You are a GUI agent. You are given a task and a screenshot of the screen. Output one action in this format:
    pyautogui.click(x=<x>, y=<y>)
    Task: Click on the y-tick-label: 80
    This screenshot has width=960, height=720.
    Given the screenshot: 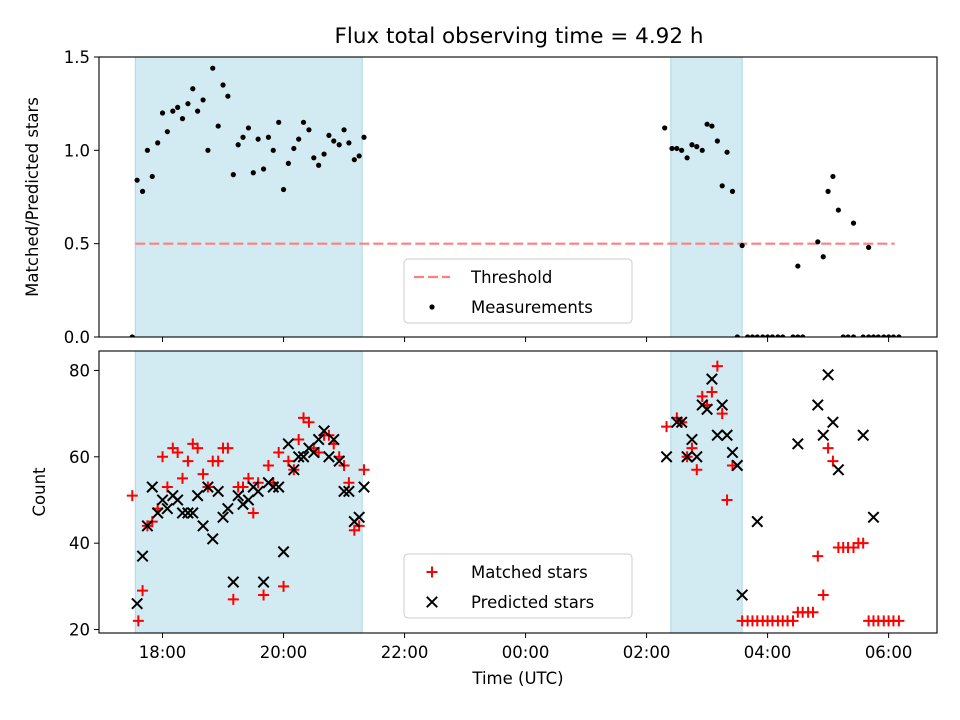 What is the action you would take?
    pyautogui.click(x=79, y=370)
    